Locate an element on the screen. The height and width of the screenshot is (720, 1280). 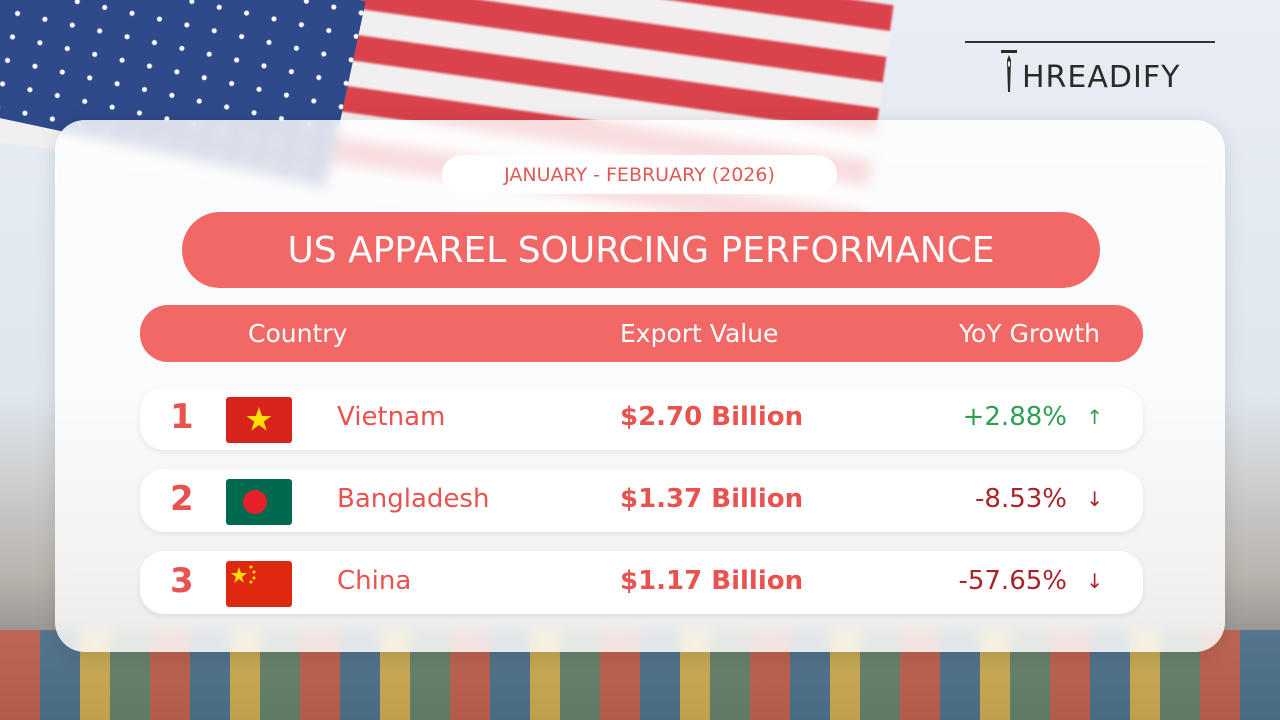
rank: 2 is located at coordinates (182, 499).